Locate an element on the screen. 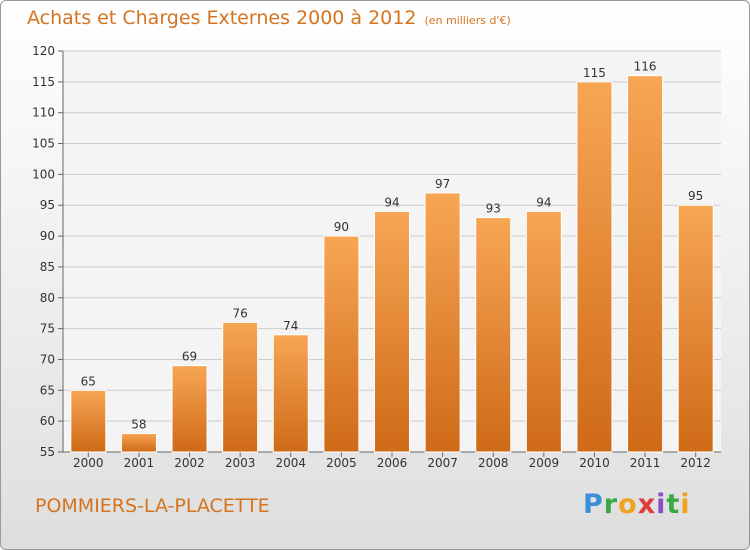  y-tick-label: 115 is located at coordinates (43, 82).